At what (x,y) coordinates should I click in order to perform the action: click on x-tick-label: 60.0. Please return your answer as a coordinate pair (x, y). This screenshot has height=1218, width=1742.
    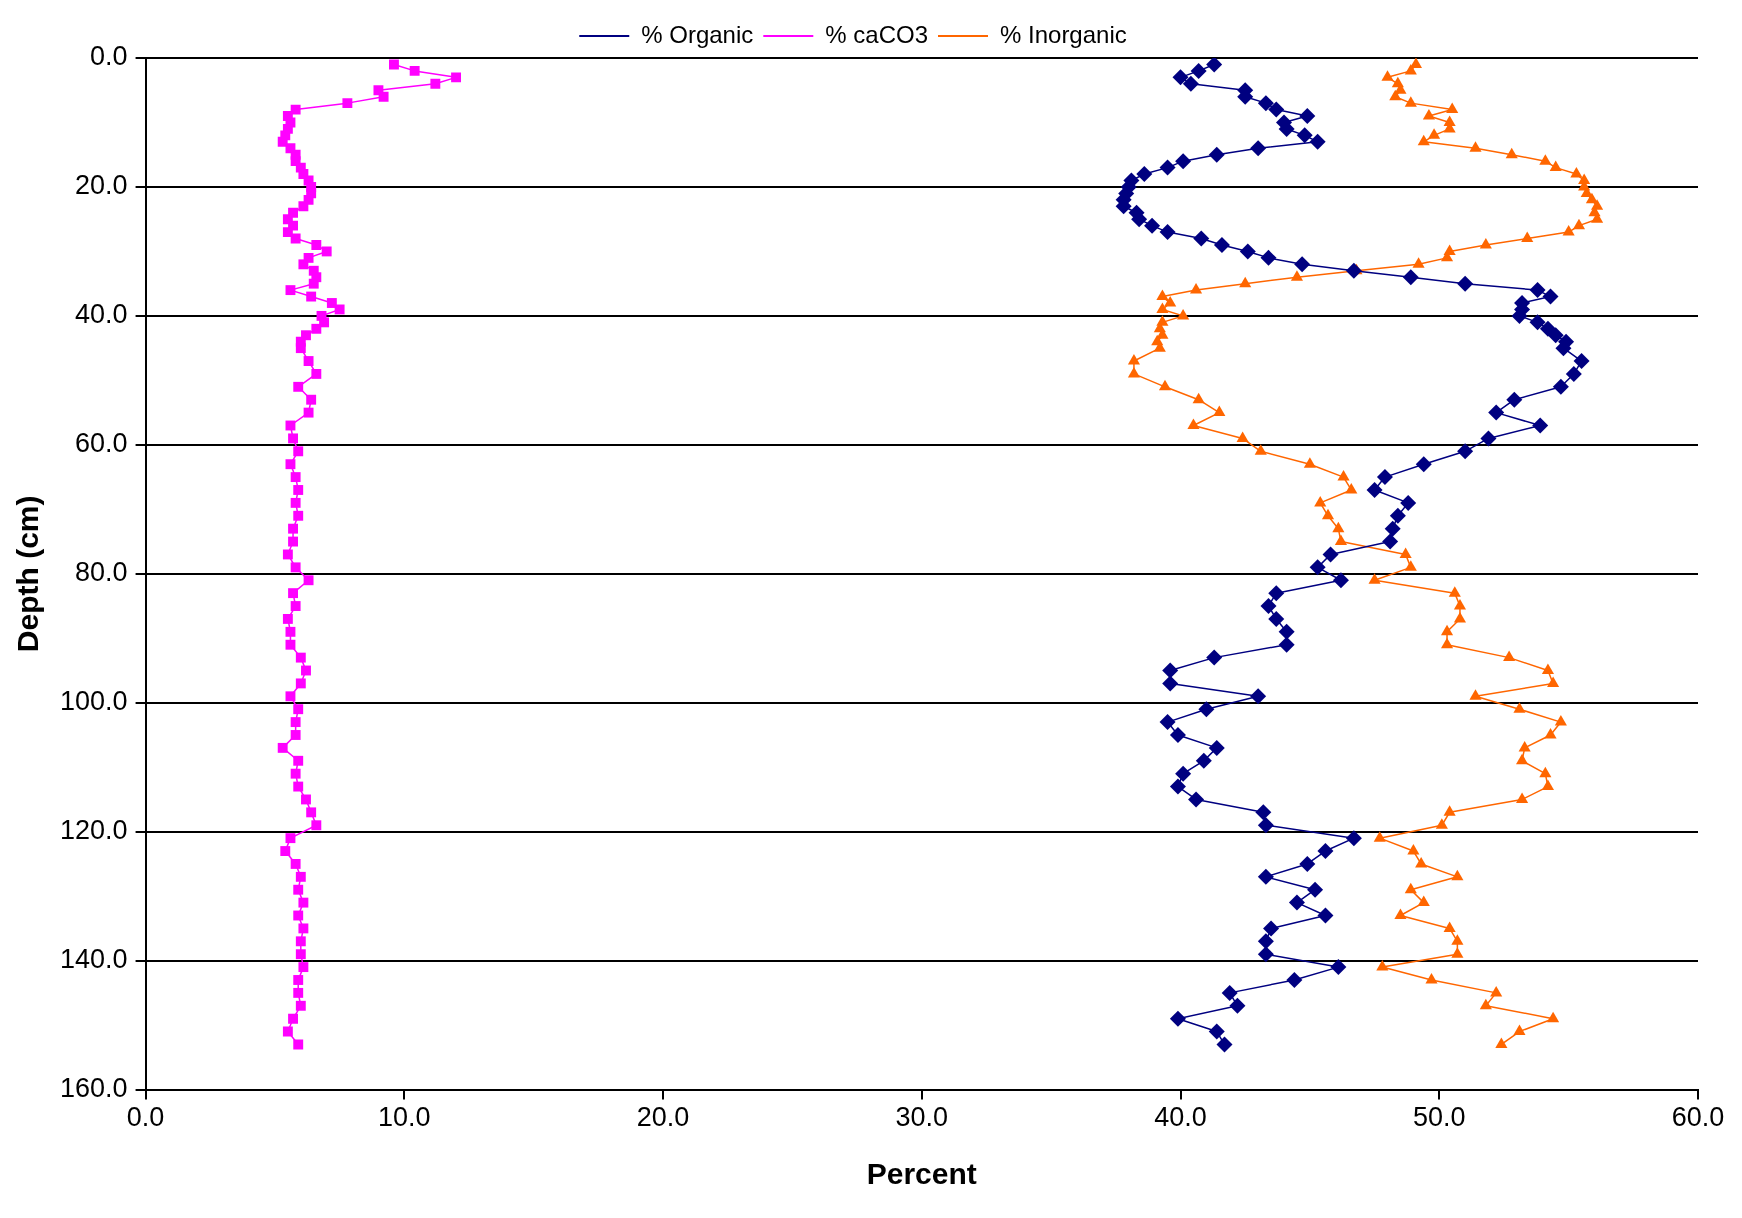
    Looking at the image, I should click on (1698, 1117).